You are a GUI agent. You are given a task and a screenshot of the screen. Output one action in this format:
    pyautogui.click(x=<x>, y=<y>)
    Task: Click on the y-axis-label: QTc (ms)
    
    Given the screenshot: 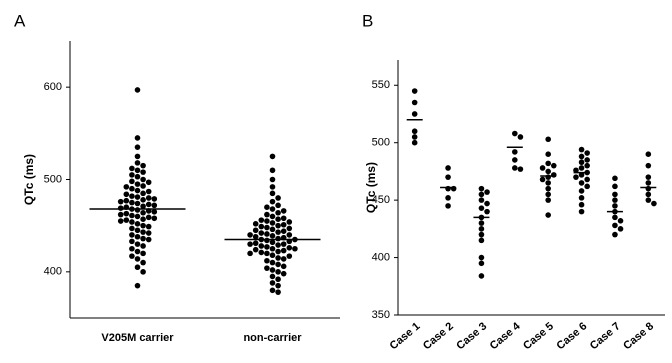 What is the action you would take?
    pyautogui.click(x=29, y=179)
    